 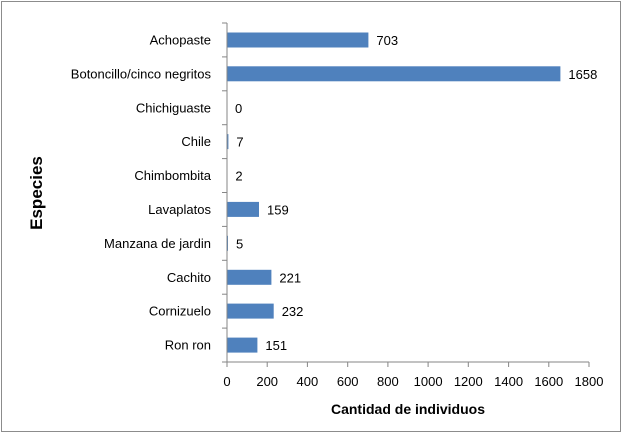 What do you see at coordinates (226, 381) in the screenshot?
I see `x-tick-label: 0` at bounding box center [226, 381].